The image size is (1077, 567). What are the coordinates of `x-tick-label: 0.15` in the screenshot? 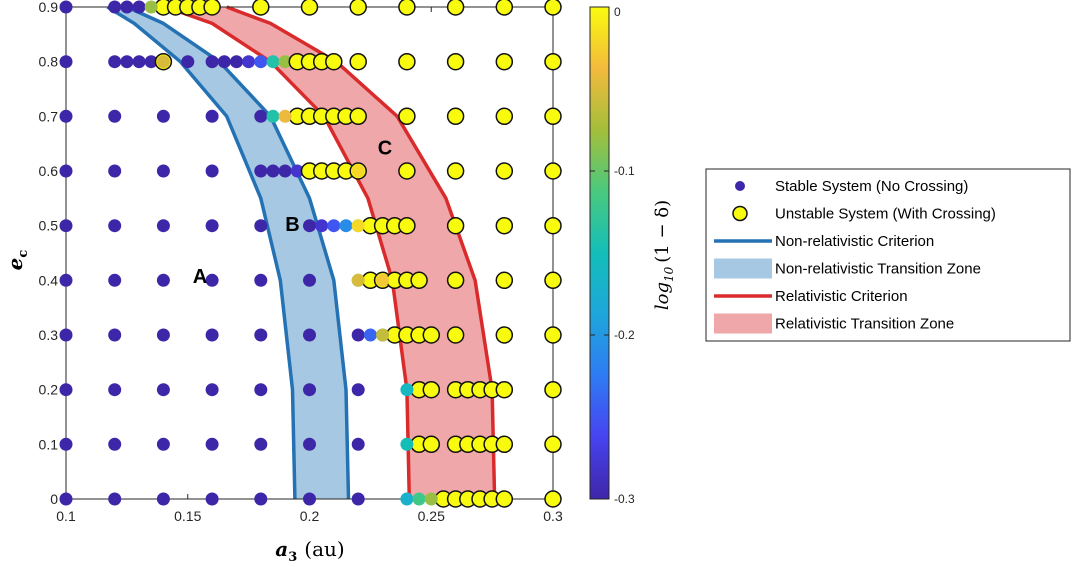 It's located at (187, 516).